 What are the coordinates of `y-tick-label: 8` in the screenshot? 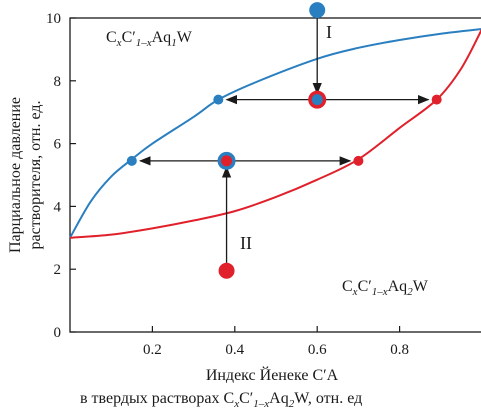 It's located at (58, 82).